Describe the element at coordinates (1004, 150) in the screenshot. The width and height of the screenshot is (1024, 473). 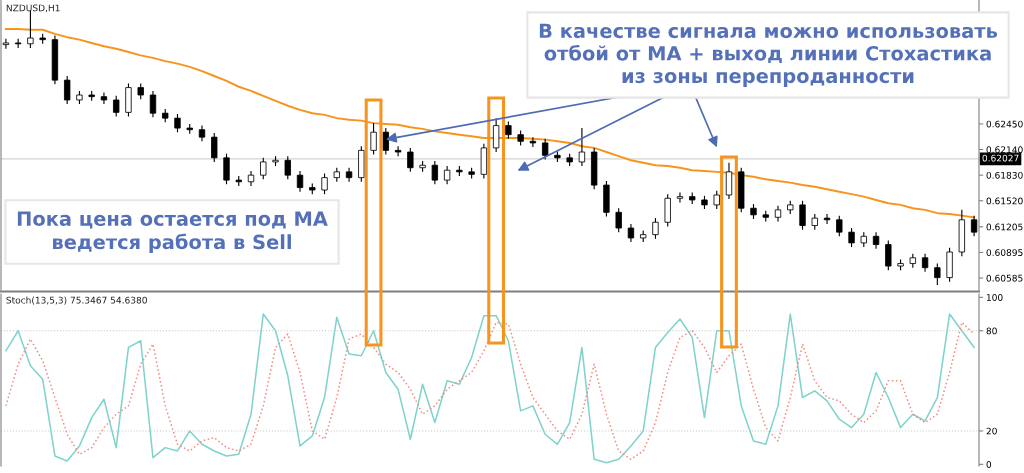
I see `y-tick-label: 0.62140` at that location.